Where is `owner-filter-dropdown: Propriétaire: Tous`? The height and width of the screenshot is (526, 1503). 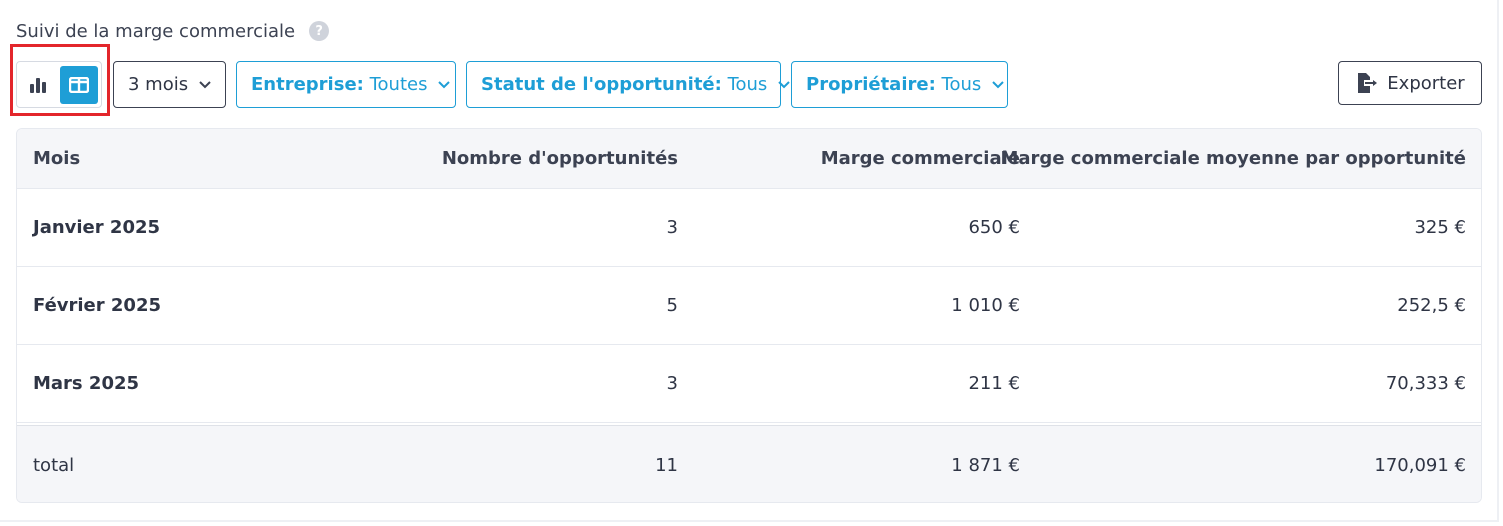
owner-filter-dropdown: Propriétaire: Tous is located at coordinates (899, 84).